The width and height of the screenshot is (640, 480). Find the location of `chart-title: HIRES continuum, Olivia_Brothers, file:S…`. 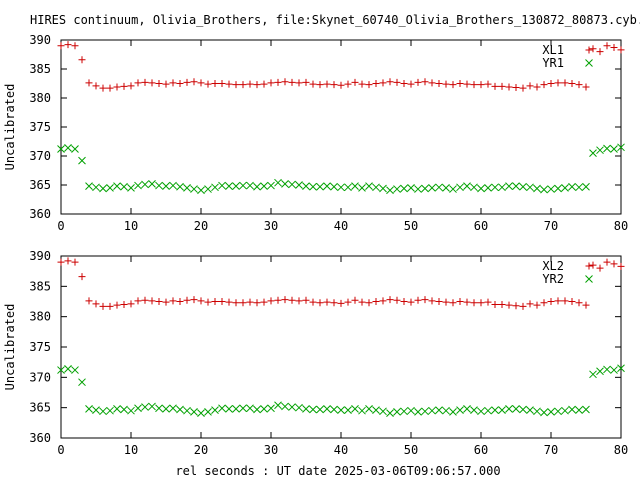

chart-title: HIRES continuum, Olivia_Brothers, file:S… is located at coordinates (335, 20).